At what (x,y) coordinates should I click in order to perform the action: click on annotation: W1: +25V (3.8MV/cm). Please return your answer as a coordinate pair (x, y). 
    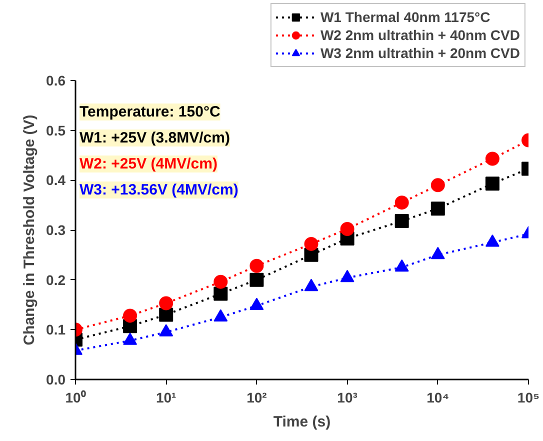
    Looking at the image, I should click on (155, 138).